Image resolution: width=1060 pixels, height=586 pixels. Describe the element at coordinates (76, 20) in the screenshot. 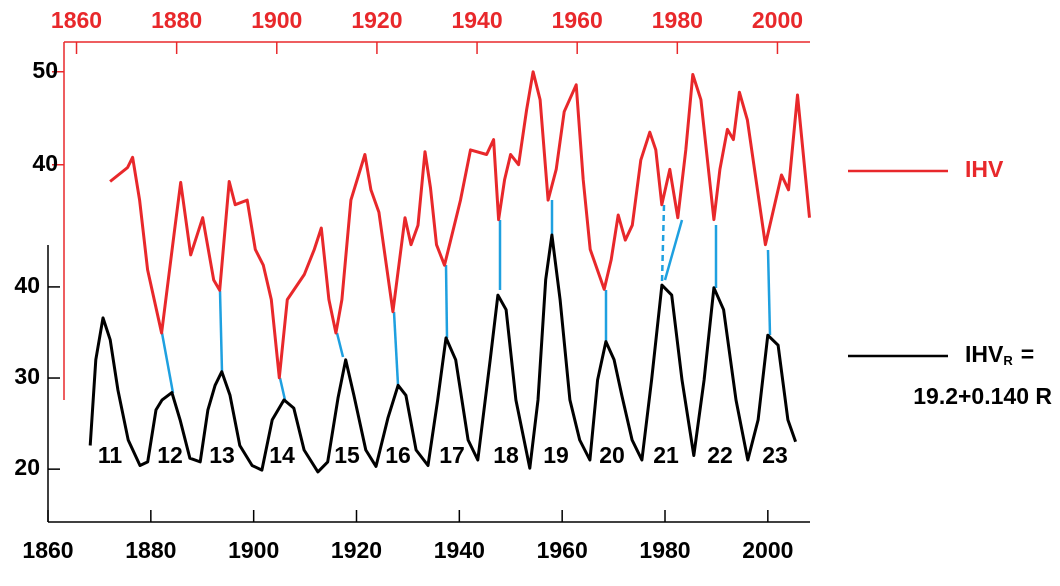

I see `x2-tick-label: 1860` at that location.